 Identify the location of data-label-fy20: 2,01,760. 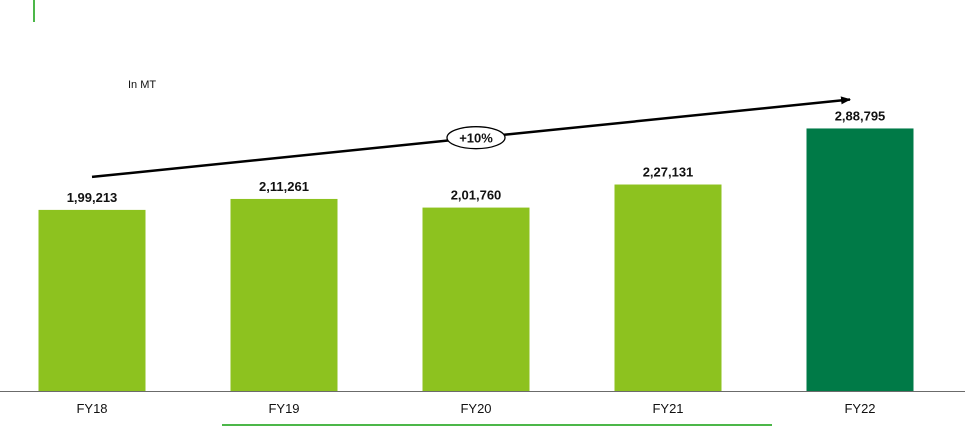
(476, 195).